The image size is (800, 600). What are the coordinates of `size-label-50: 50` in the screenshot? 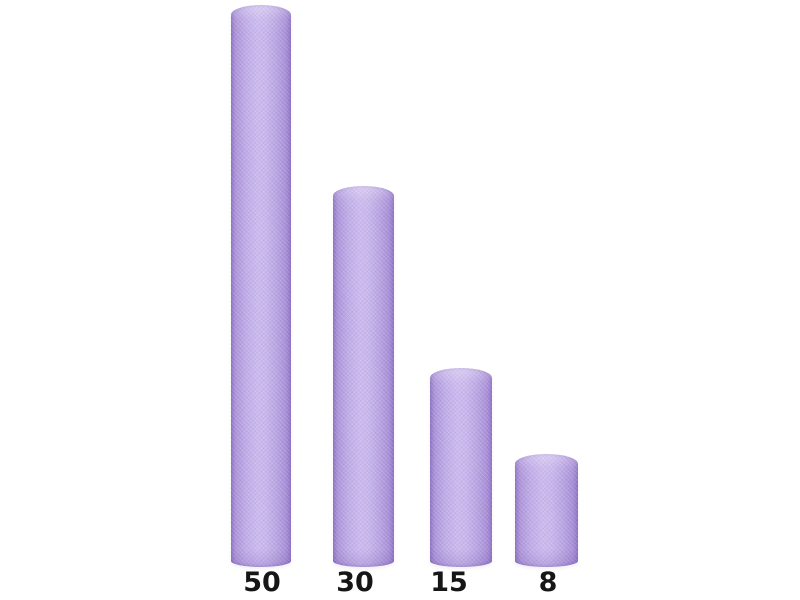 It's located at (262, 582).